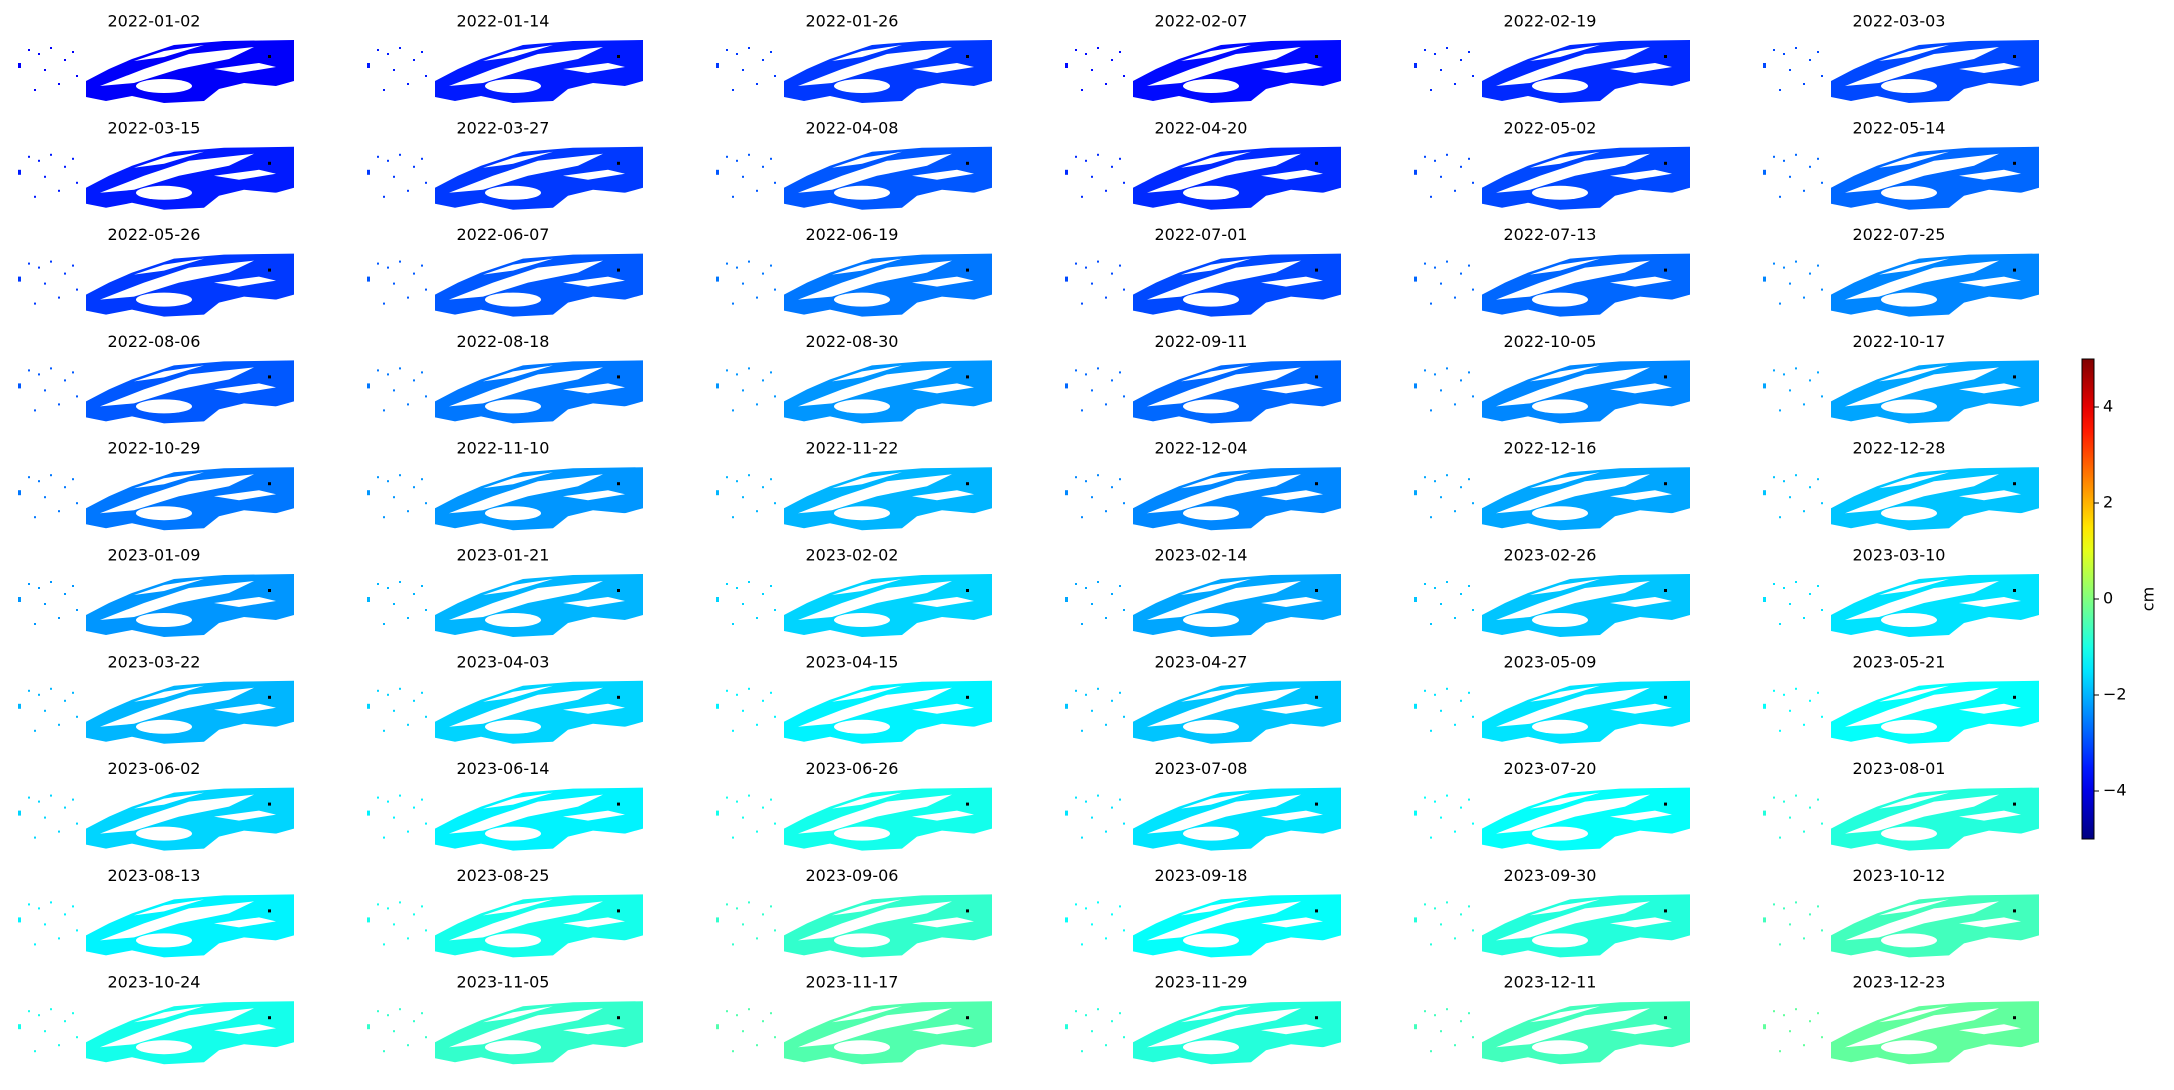  I want to click on panel-title: 2022-08-18, so click(503, 341).